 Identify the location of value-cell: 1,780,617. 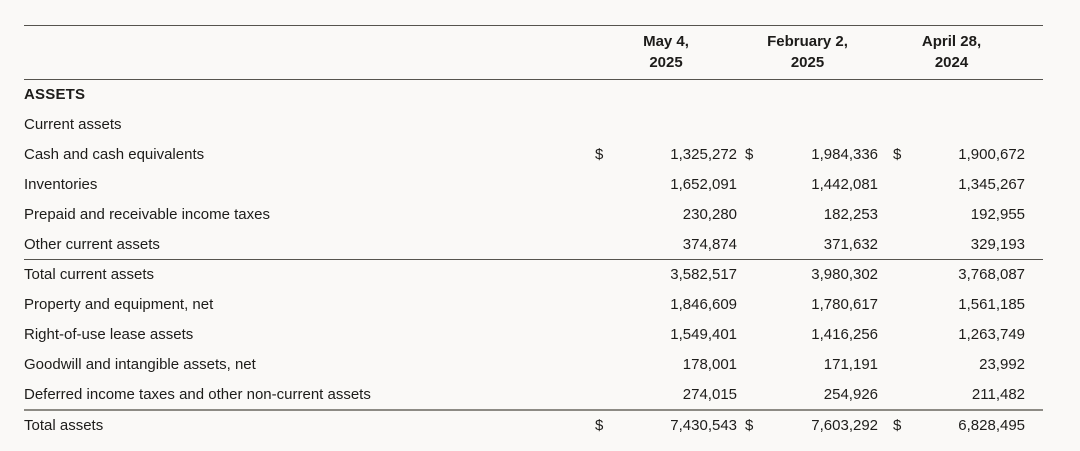
(845, 304).